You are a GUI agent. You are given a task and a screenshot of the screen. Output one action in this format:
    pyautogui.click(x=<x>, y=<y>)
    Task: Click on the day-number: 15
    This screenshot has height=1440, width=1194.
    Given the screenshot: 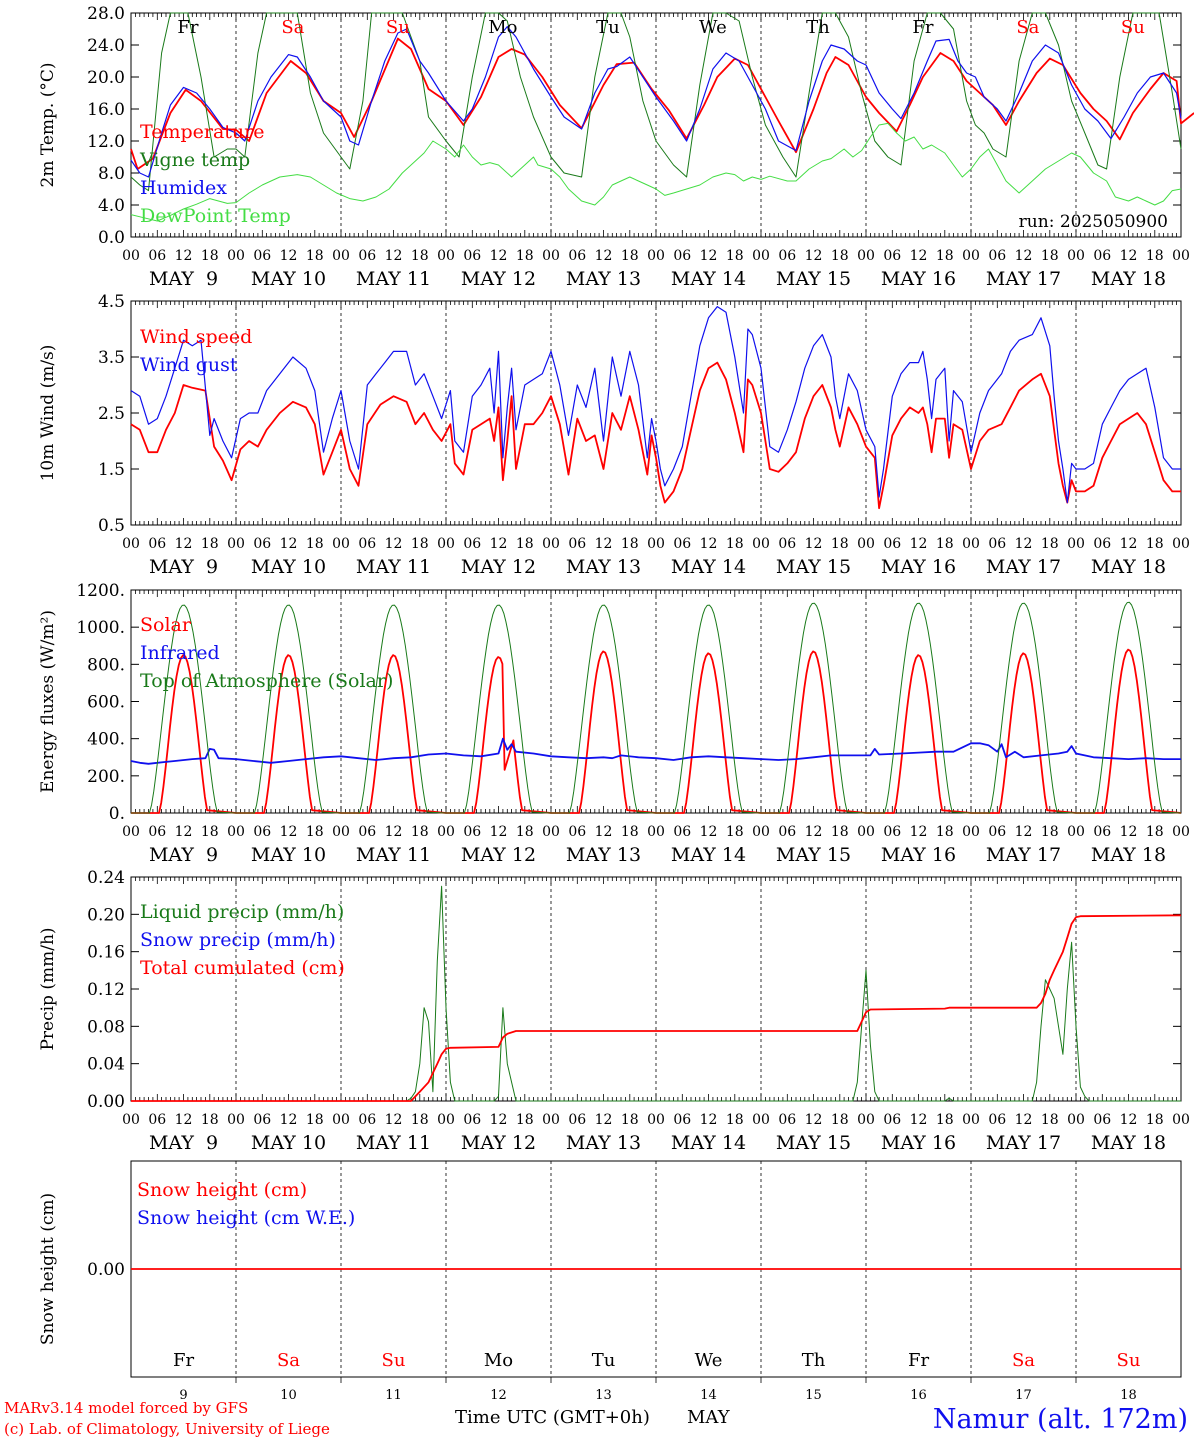 What is the action you would take?
    pyautogui.click(x=813, y=1395)
    